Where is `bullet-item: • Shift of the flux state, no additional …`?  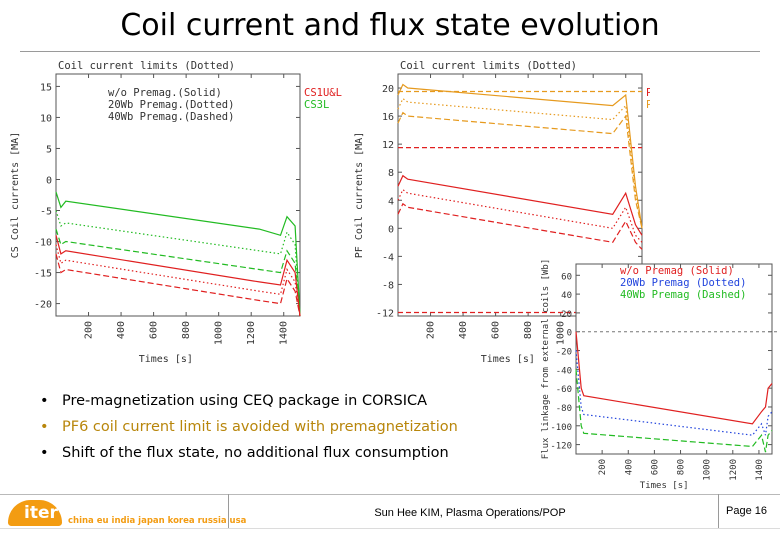 bullet-item: • Shift of the flux state, no additional … is located at coordinates (300, 453).